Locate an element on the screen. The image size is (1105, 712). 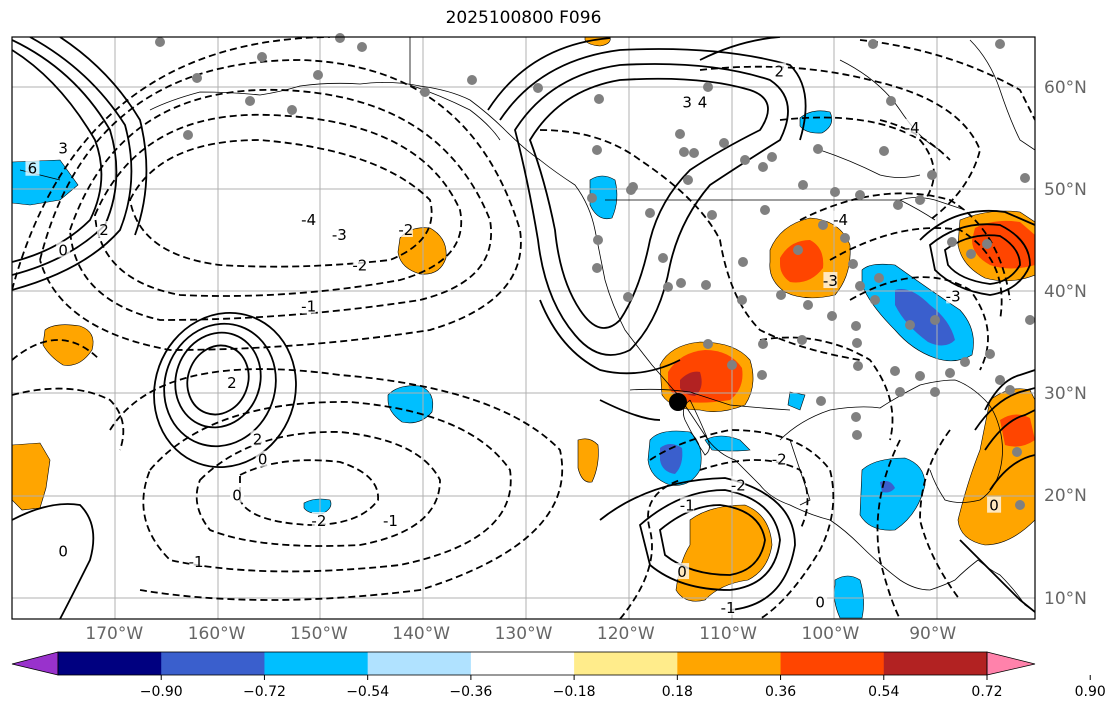
colorbar-tick-label: −0.18 is located at coordinates (574, 692).